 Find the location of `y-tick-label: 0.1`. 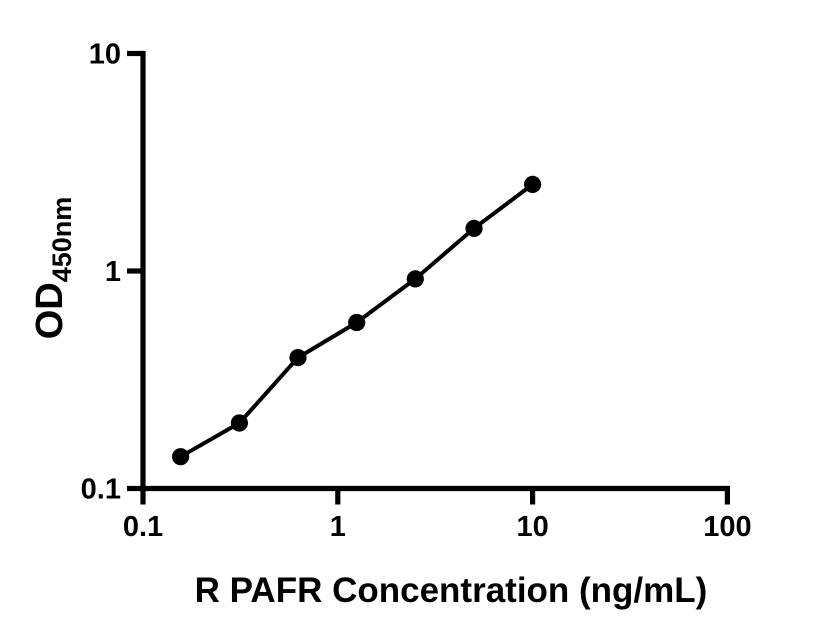

y-tick-label: 0.1 is located at coordinates (101, 490).